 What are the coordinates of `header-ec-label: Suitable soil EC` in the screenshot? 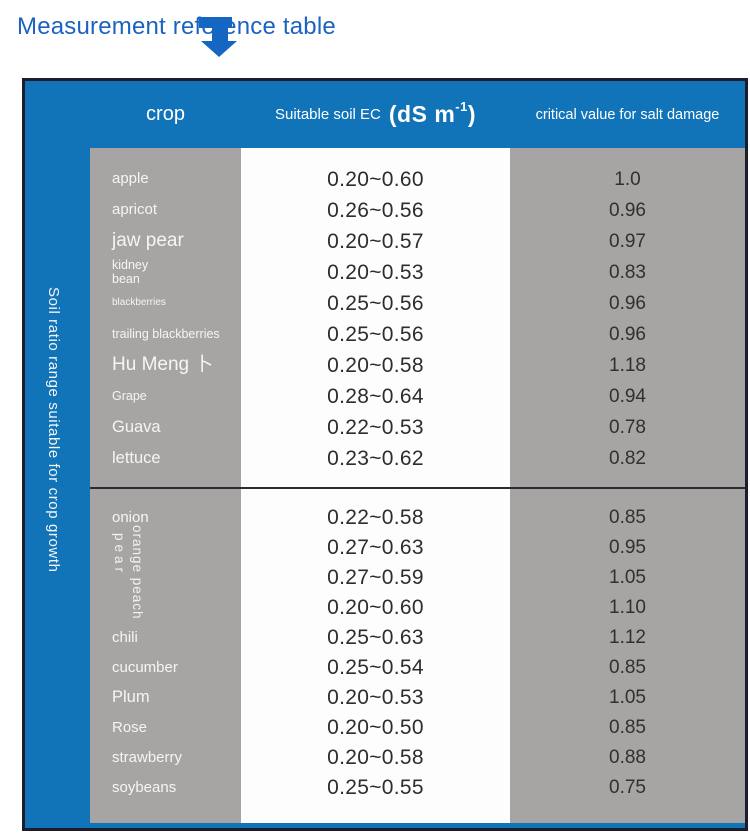 It's located at (327, 114).